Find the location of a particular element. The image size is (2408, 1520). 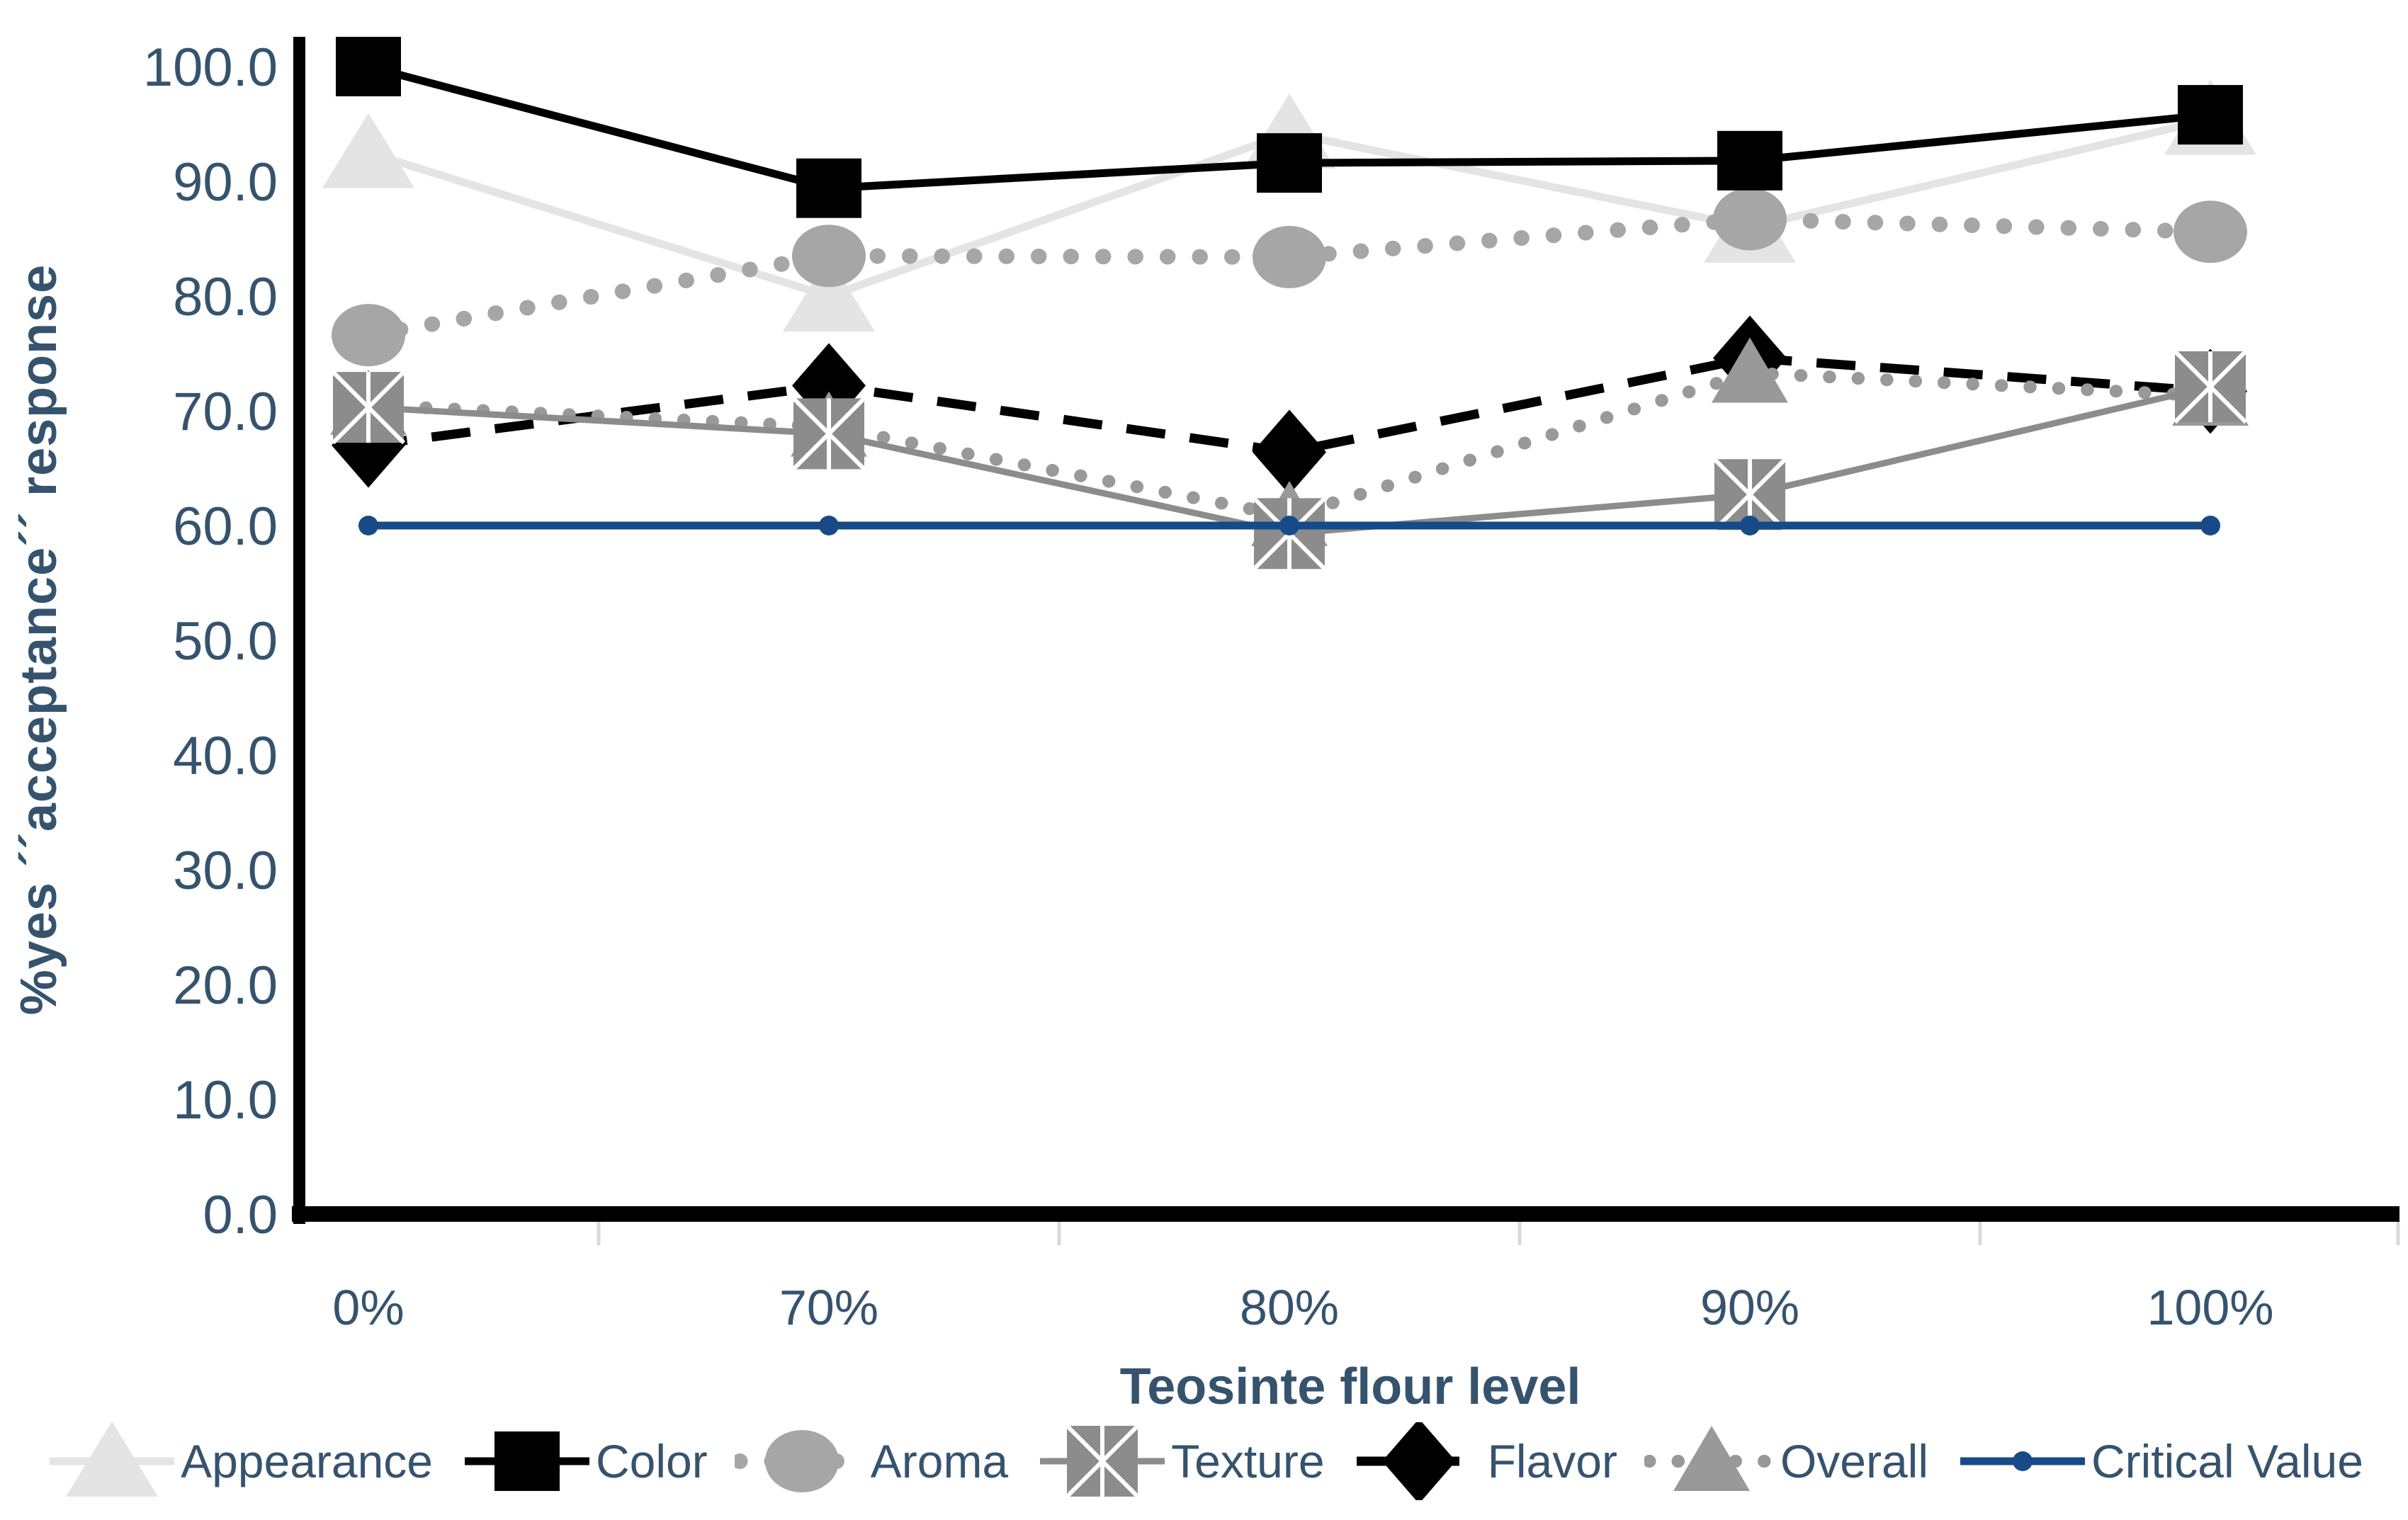

x-square-legend-icon is located at coordinates (1102, 1461).